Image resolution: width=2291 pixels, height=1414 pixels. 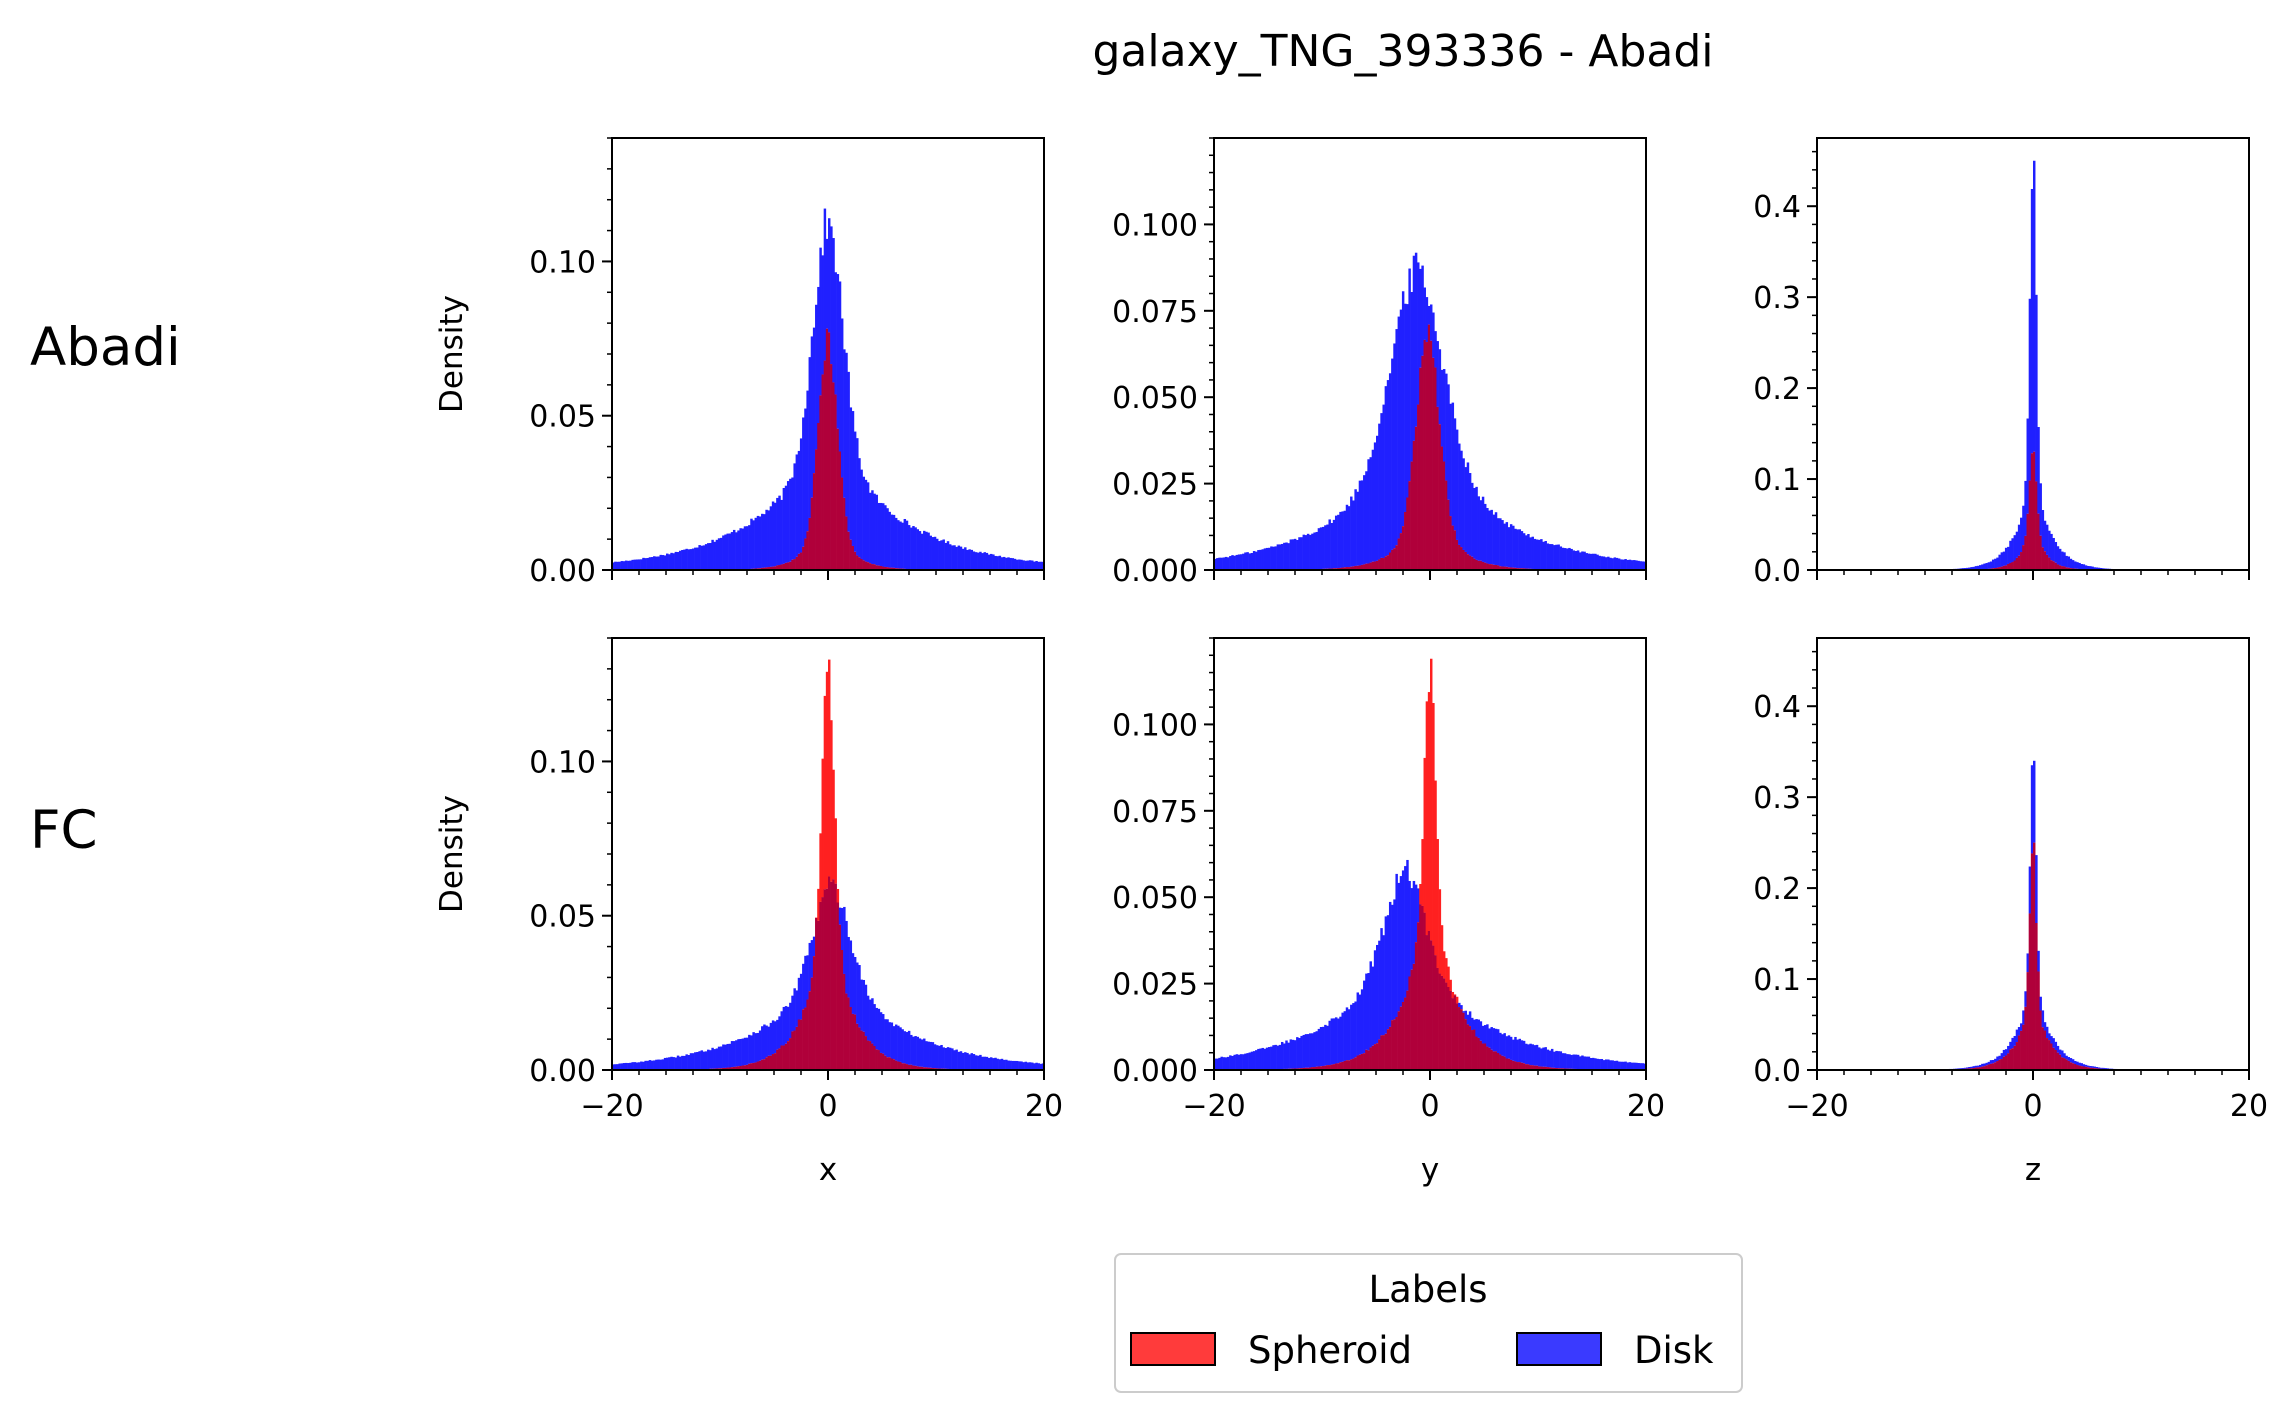 I want to click on x-tick-label: 20, so click(x=2249, y=1106).